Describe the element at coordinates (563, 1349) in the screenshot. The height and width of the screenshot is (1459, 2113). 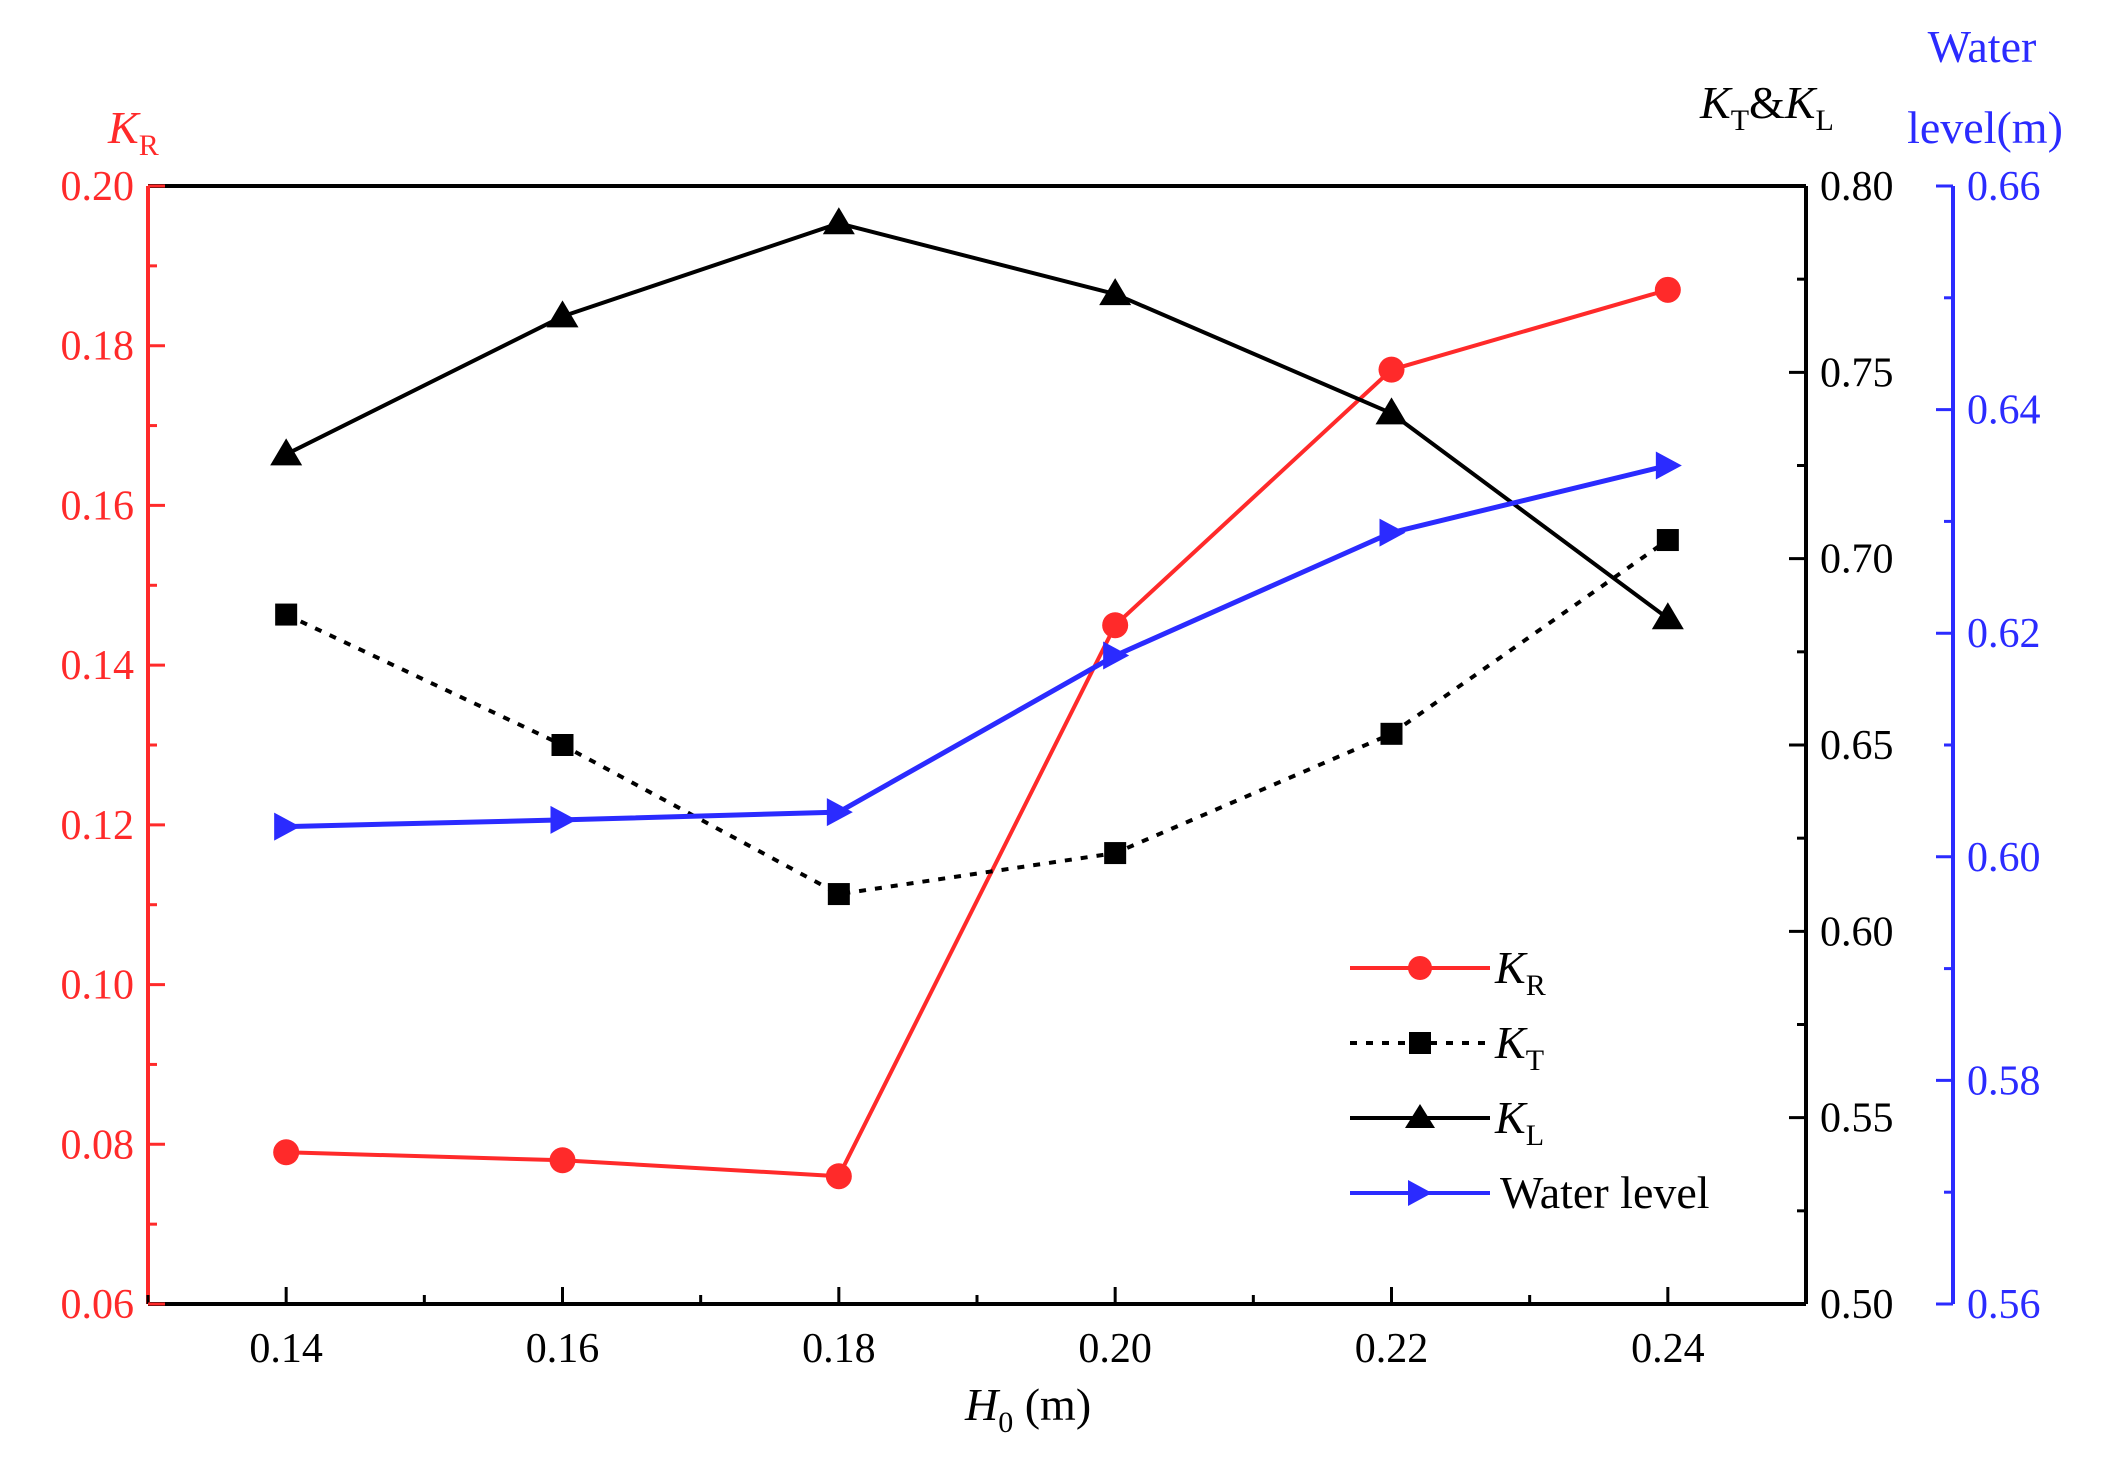
I see `x-tick-label: 0.16` at that location.